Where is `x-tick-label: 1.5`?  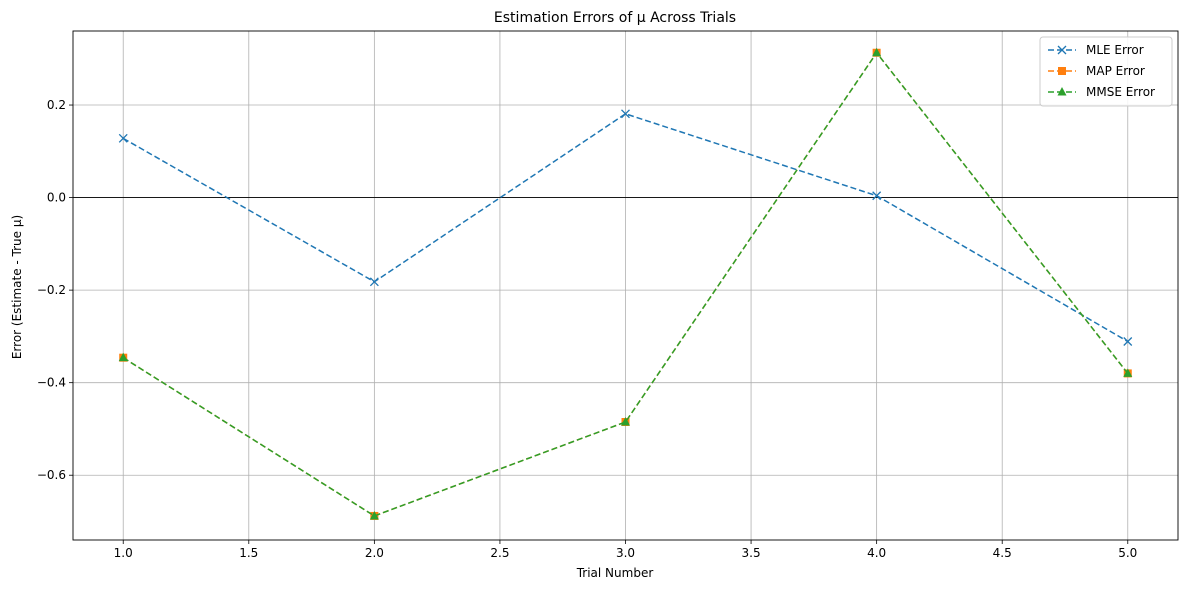
x-tick-label: 1.5 is located at coordinates (248, 553).